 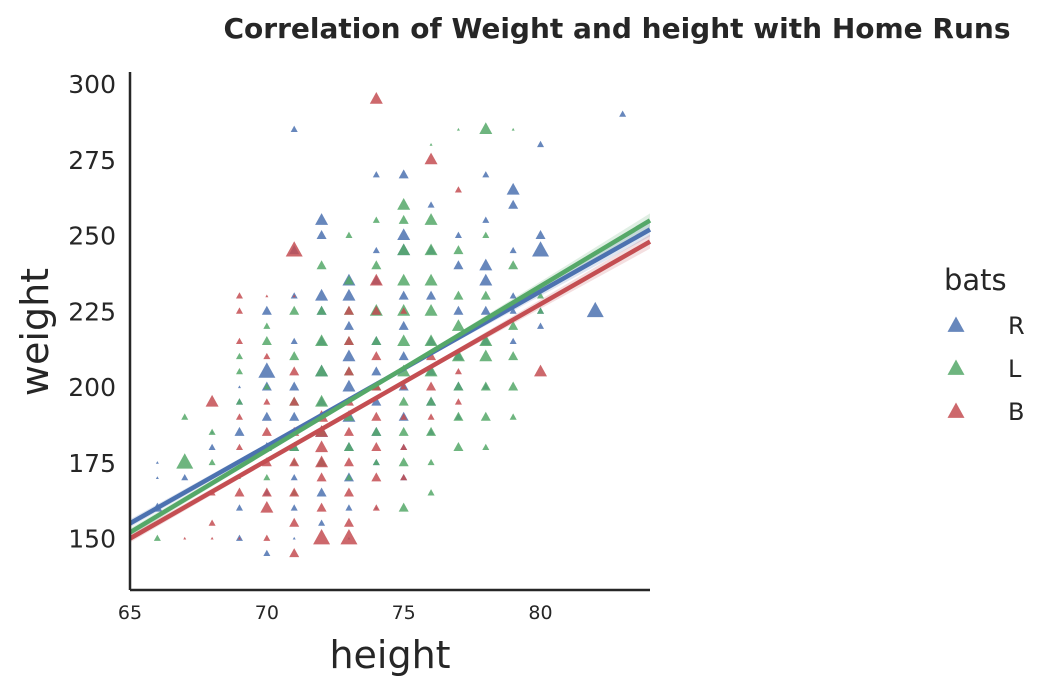 What do you see at coordinates (92, 160) in the screenshot?
I see `y-tick-275: 275` at bounding box center [92, 160].